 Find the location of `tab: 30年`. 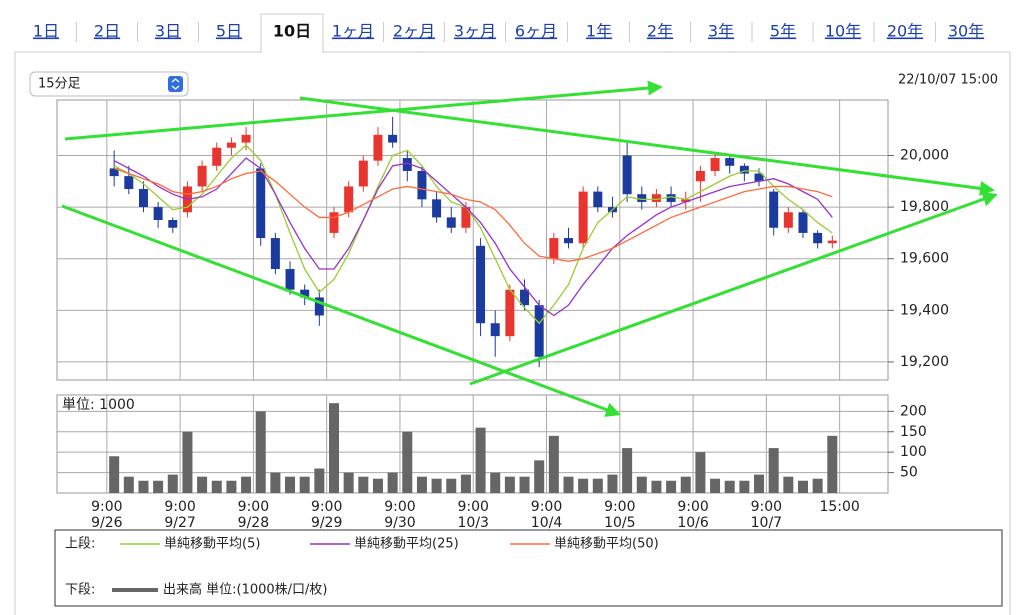

tab: 30年 is located at coordinates (966, 31).